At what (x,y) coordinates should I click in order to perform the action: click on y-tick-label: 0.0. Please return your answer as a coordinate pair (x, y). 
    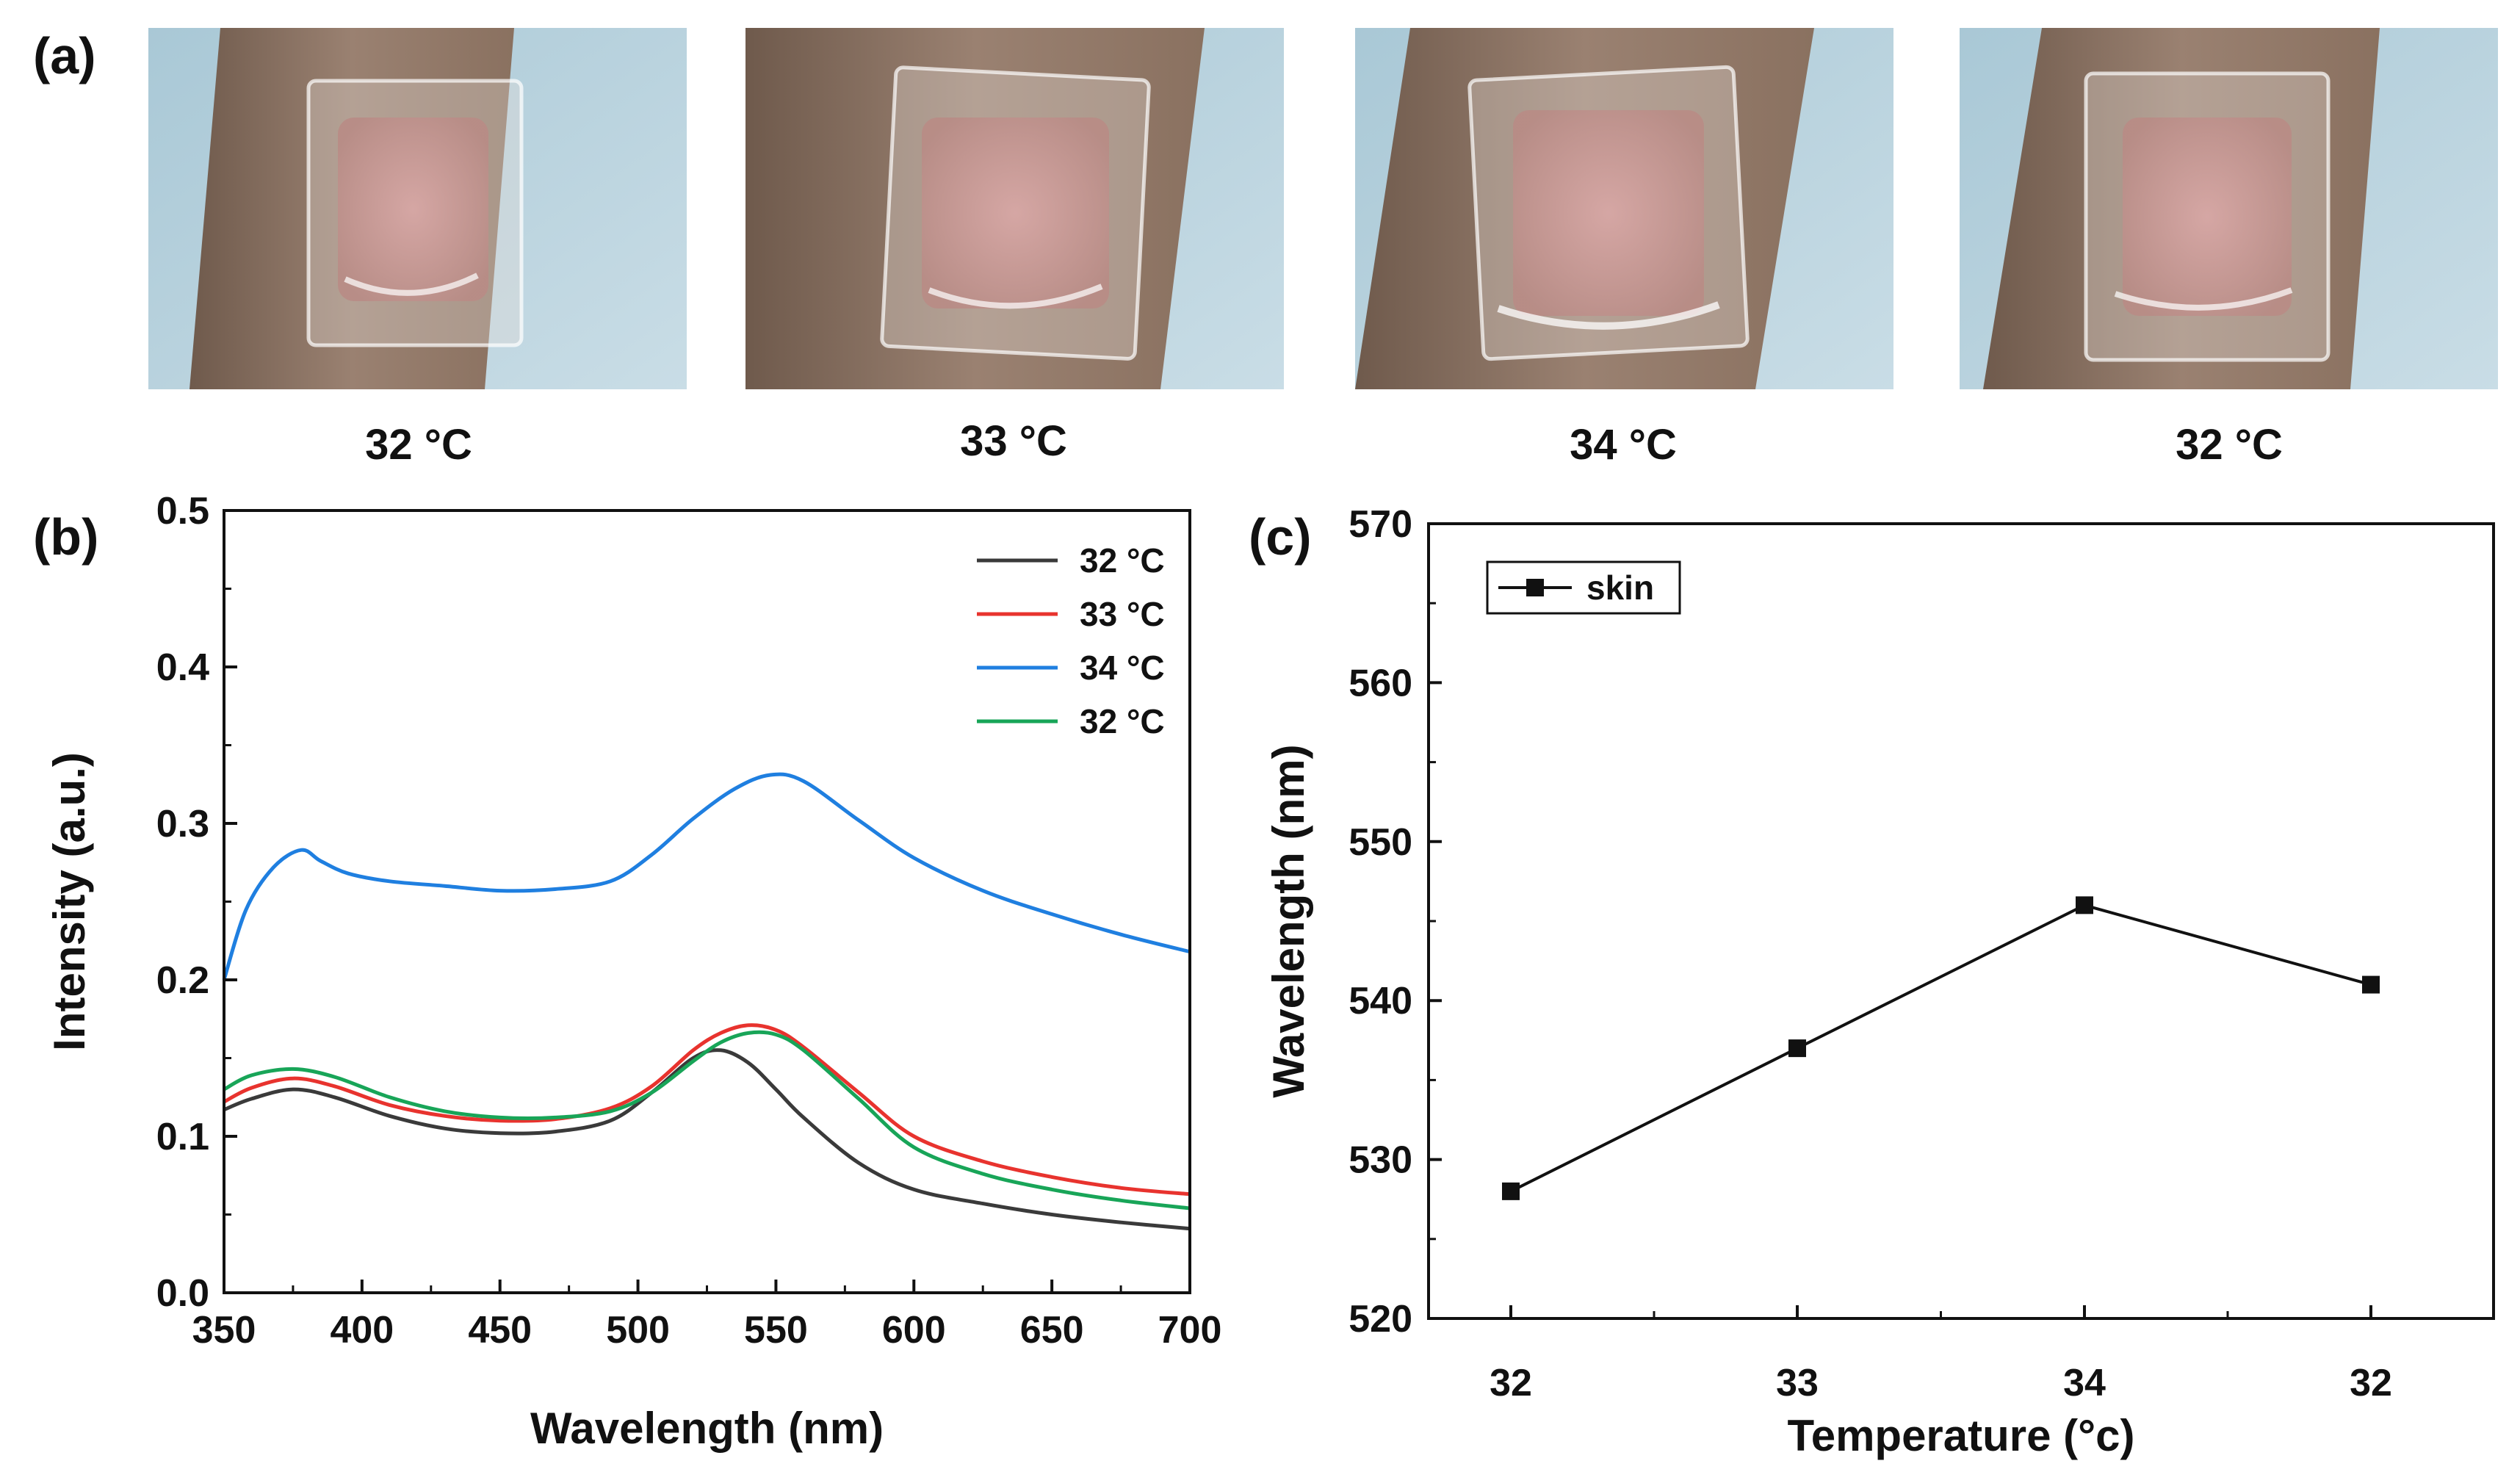
    Looking at the image, I should click on (183, 1294).